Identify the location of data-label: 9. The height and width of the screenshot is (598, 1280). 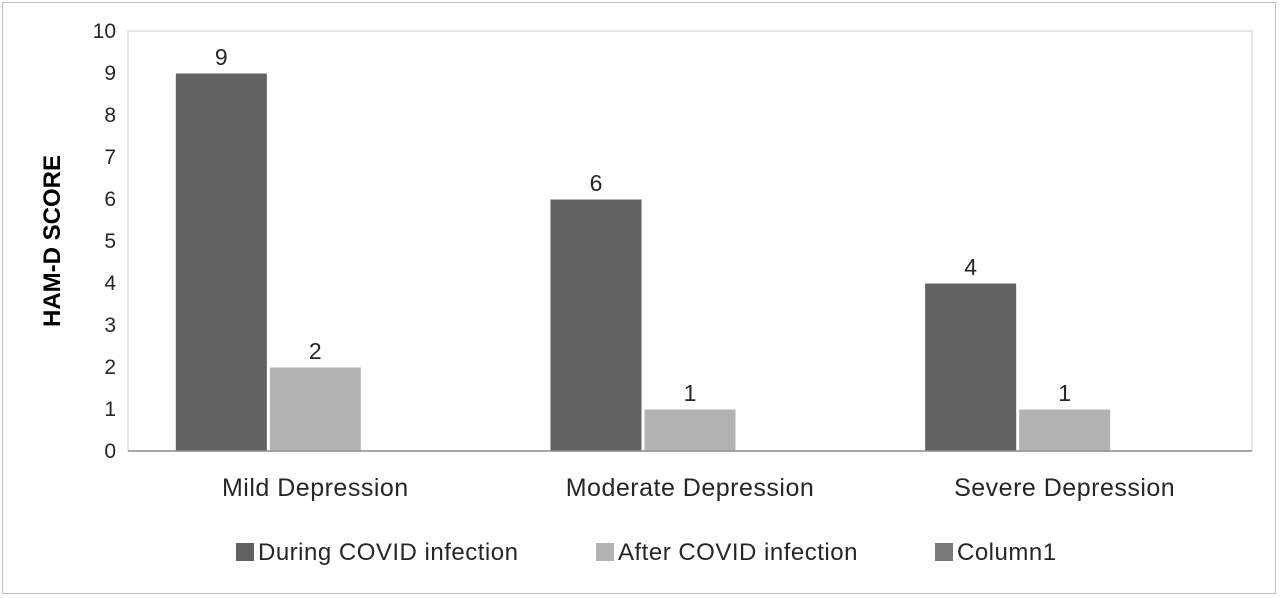
(221, 57).